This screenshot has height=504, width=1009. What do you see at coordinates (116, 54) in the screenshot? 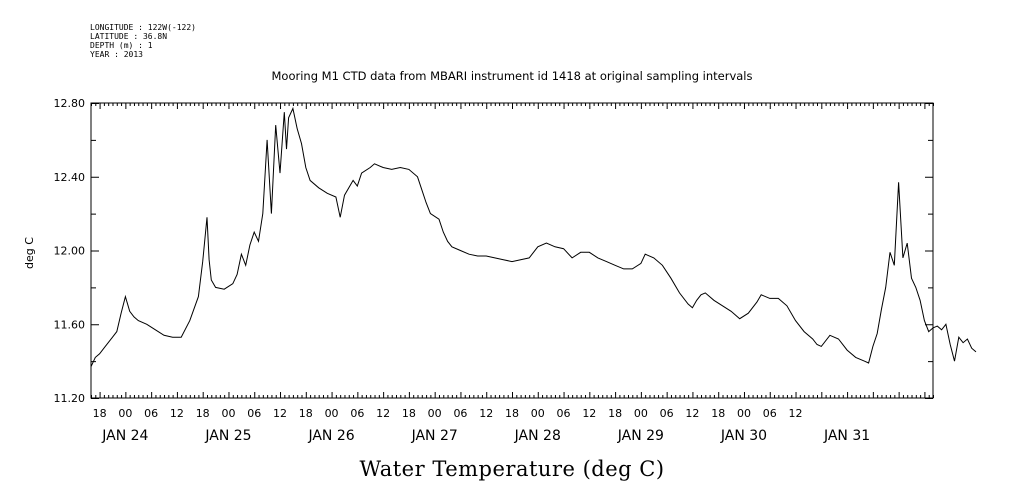
I see `year-label: YEAR : 2013` at bounding box center [116, 54].